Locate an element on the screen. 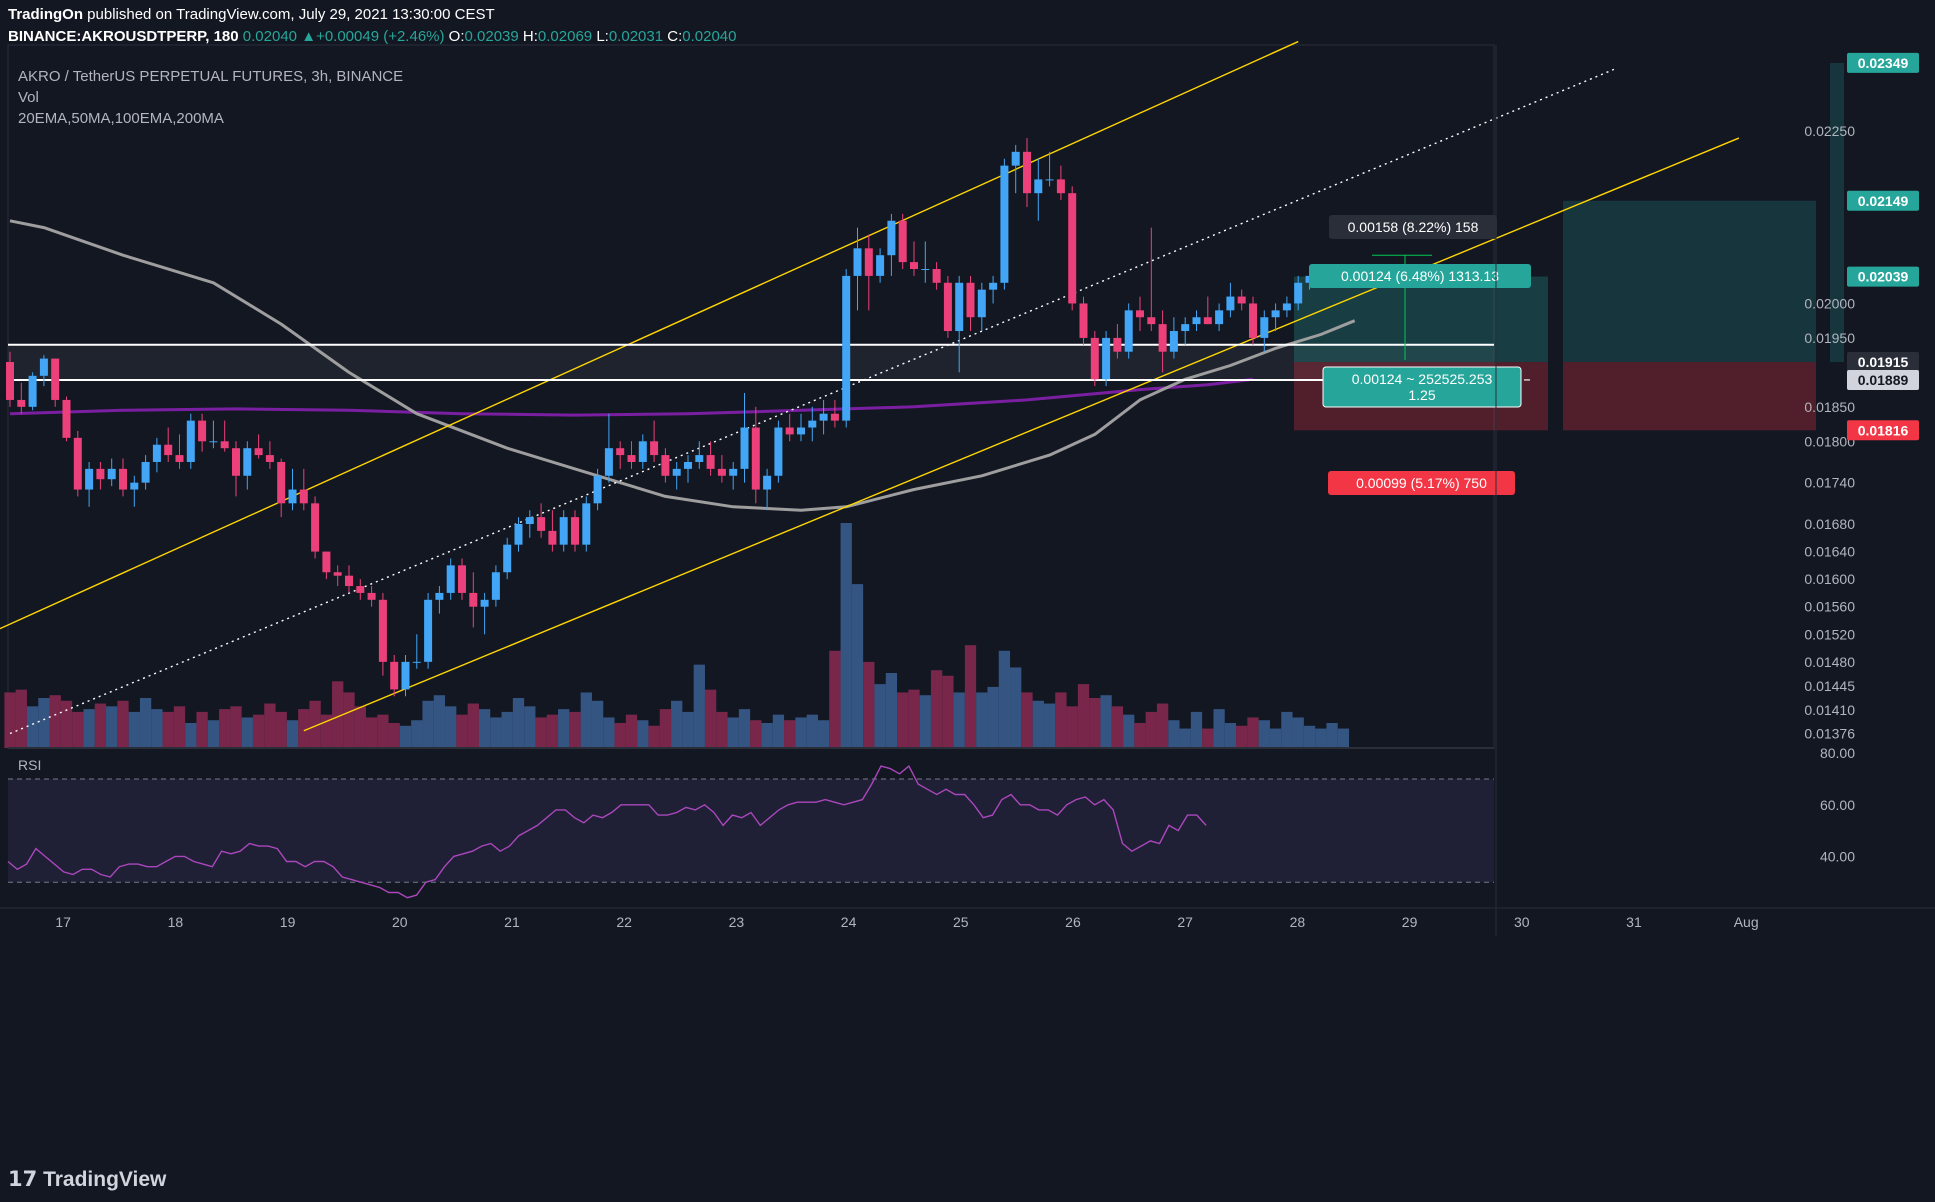  sr-zone is located at coordinates (751, 362).